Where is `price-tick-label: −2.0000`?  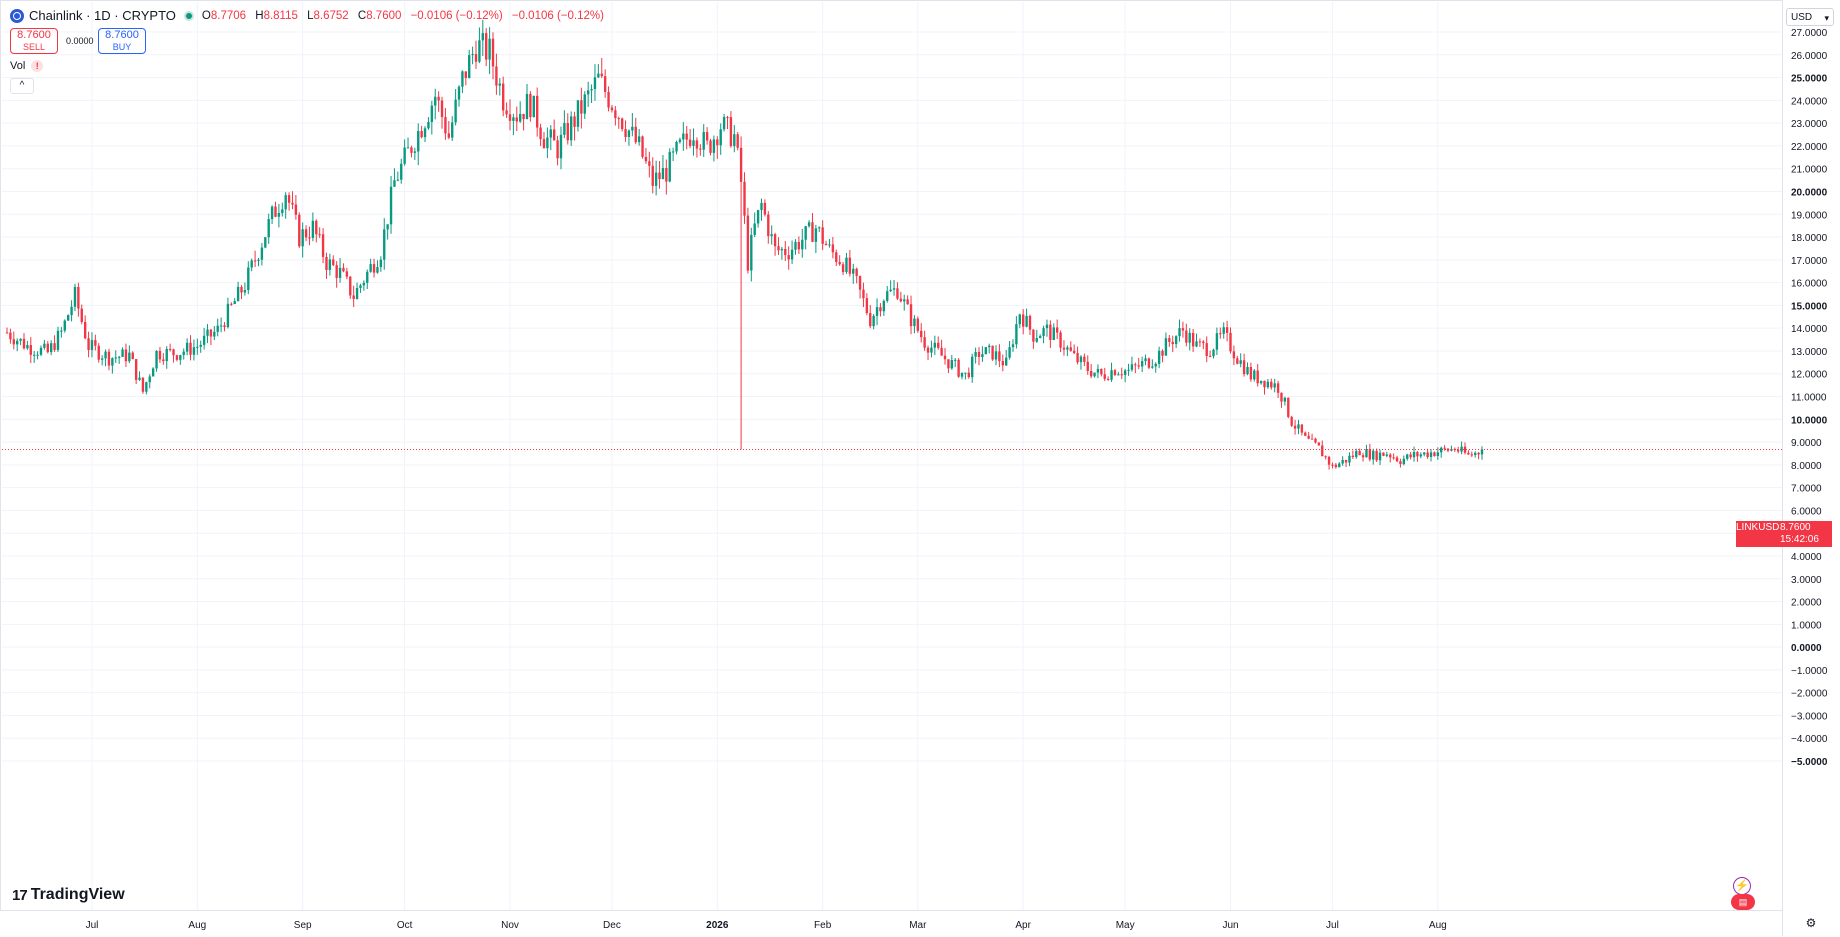
price-tick-label: −2.0000 is located at coordinates (1809, 694).